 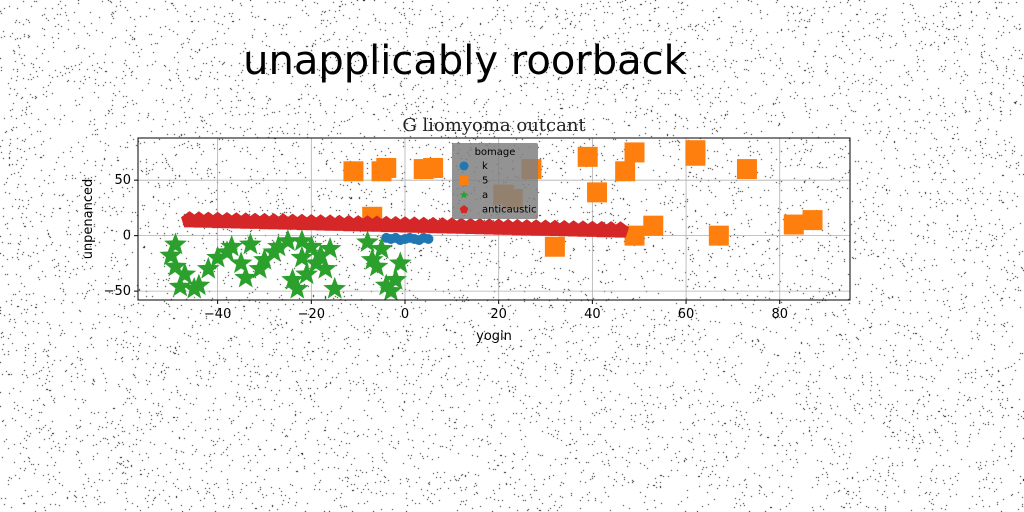 I want to click on x-tick-label: 40, so click(x=592, y=314).